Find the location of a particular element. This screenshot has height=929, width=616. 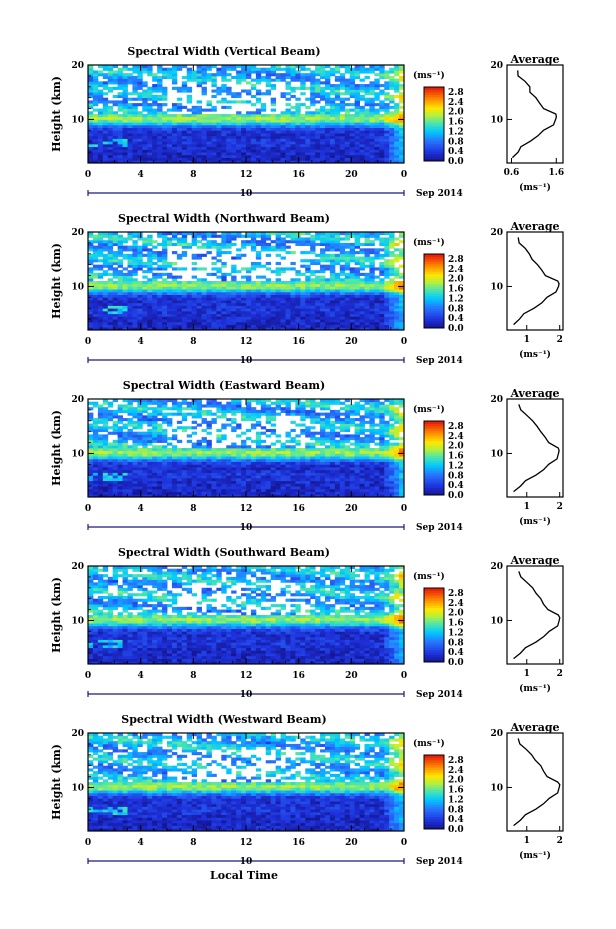

x-tick-label: 20 is located at coordinates (351, 342).